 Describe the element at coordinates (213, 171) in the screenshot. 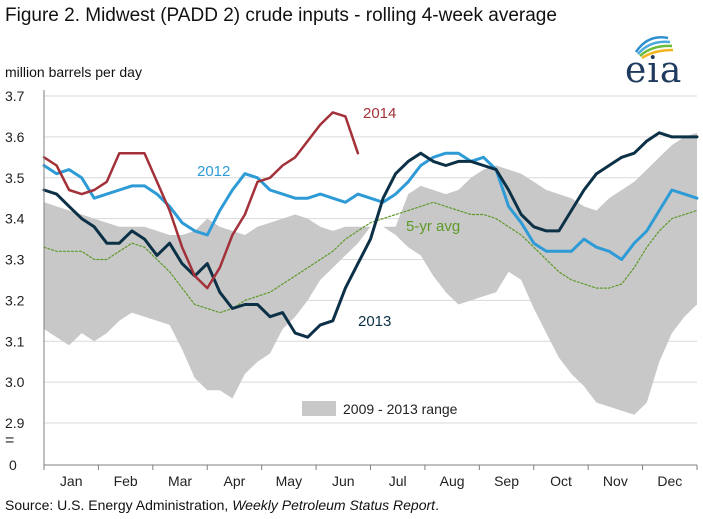

I see `series-label-2012: 2012` at that location.